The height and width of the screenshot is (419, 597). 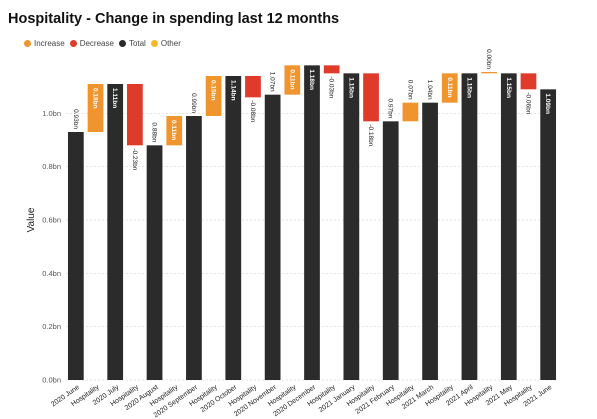 I want to click on data-label: 1.09bn, so click(x=547, y=103).